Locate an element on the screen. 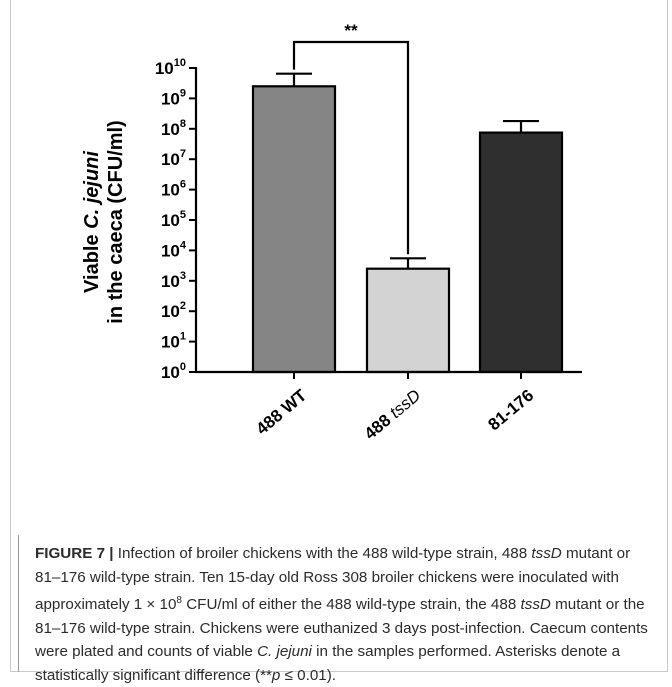  y-tick-label: 10¹ is located at coordinates (173, 341).